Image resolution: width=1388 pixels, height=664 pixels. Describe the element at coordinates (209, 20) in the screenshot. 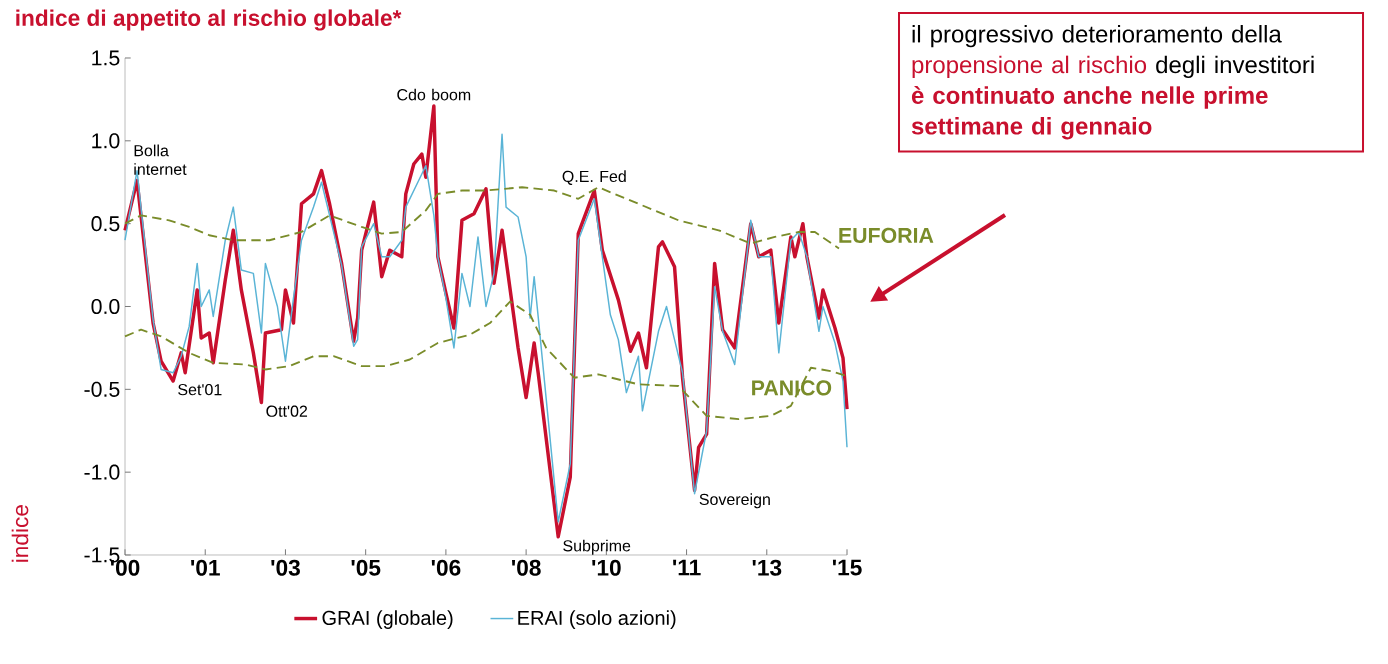

I see `chart-title: indice di appetito al rischio globale*` at that location.